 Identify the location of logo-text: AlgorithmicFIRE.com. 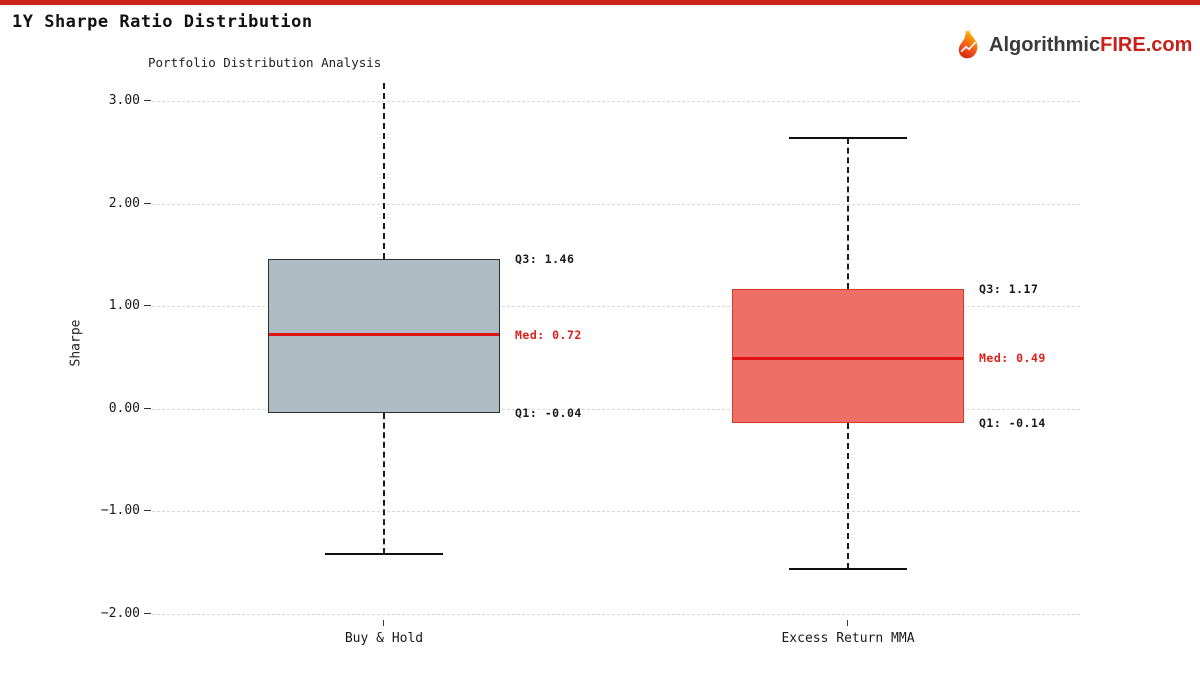
(1090, 45).